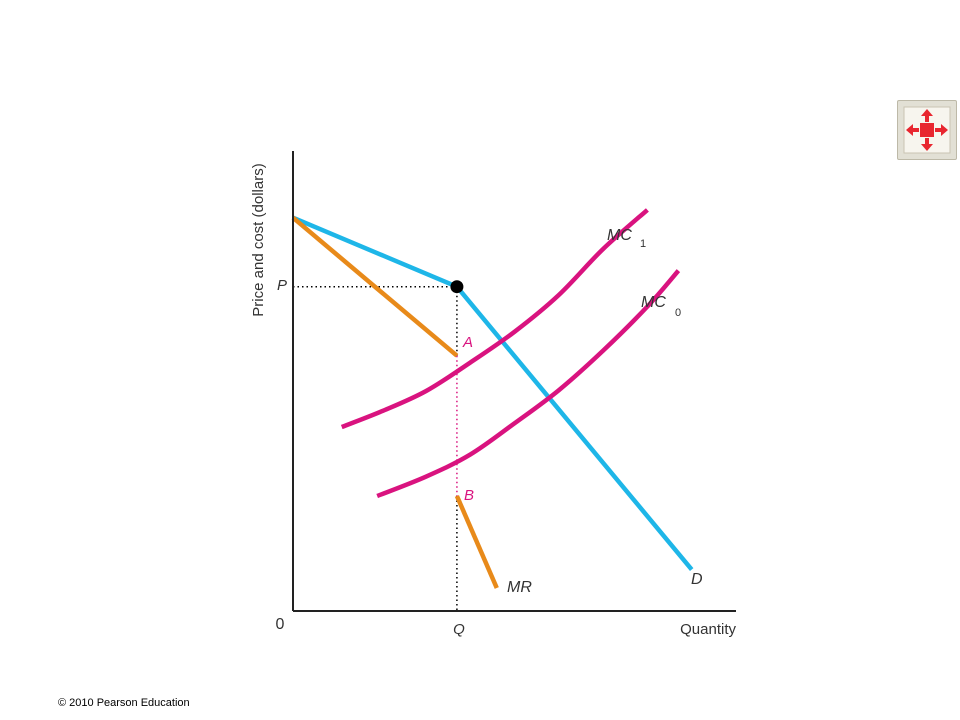 Image resolution: width=960 pixels, height=720 pixels. I want to click on point-label-a: A, so click(467, 342).